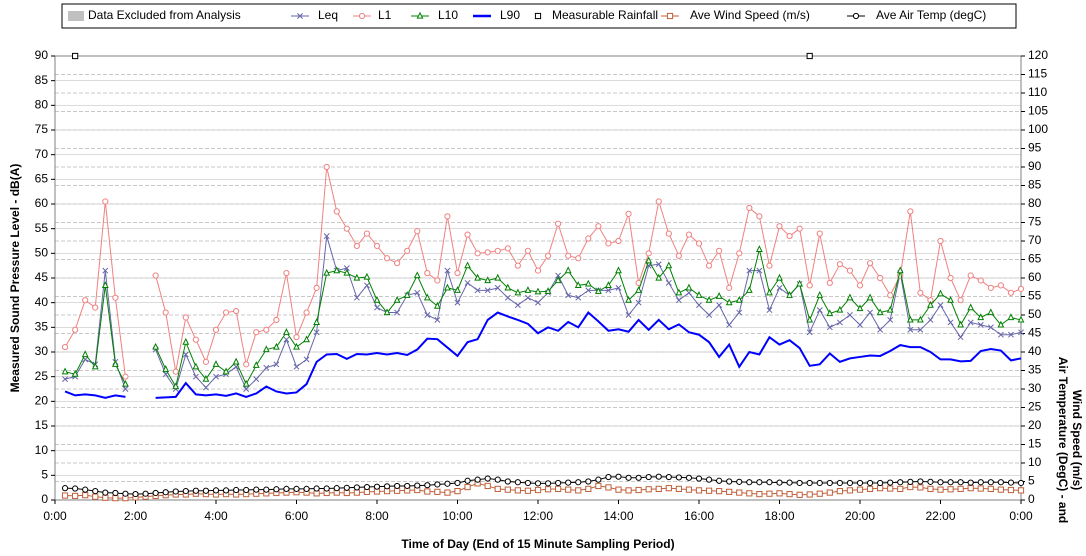 Image resolution: width=1086 pixels, height=556 pixels. Describe the element at coordinates (15, 278) in the screenshot. I see `y-axis-title: Measured Sound Pressure Level - dB(A)` at that location.